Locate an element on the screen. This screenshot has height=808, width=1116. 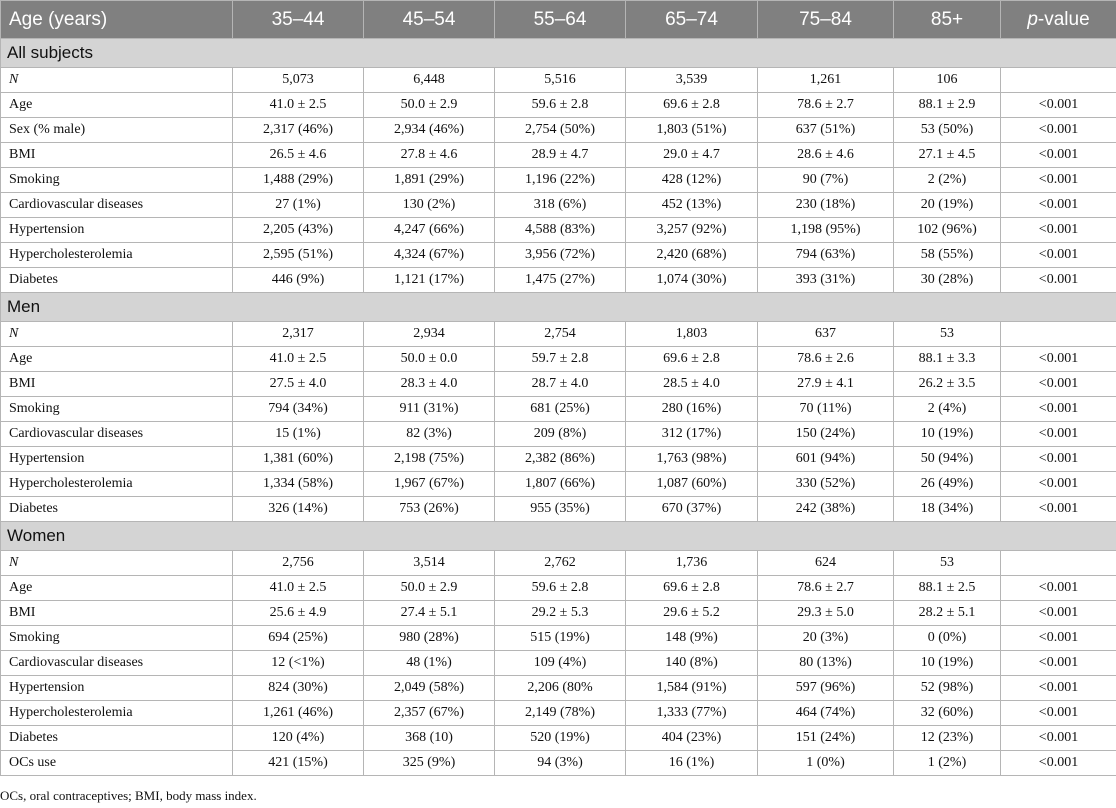
table-cell: 2,205 (43%) is located at coordinates (298, 230).